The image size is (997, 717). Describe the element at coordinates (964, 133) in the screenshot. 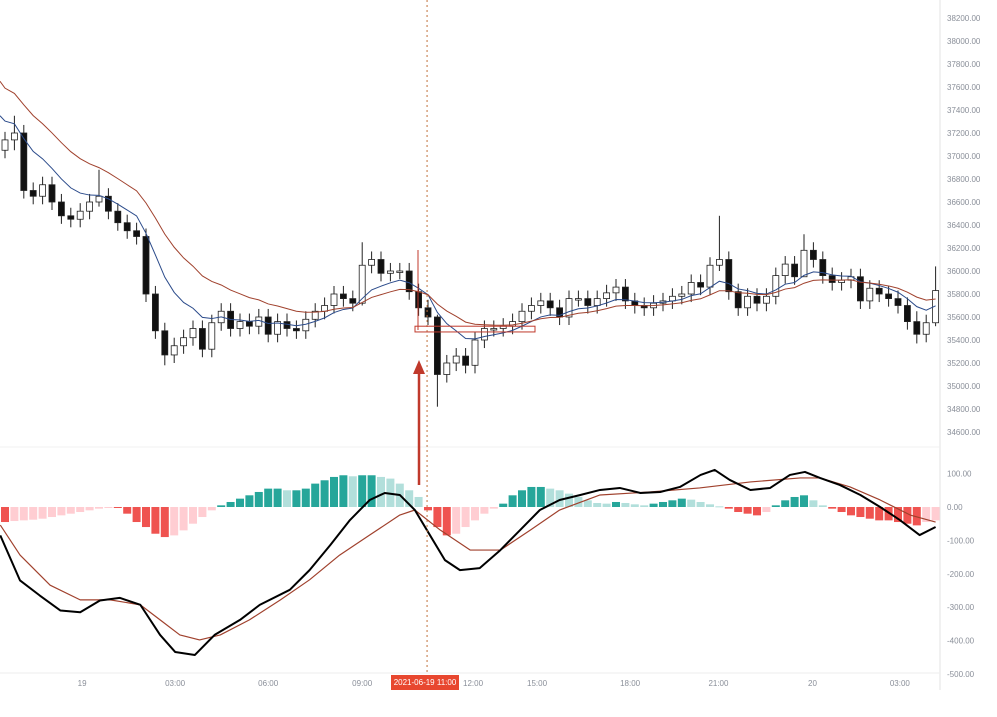

I see `price-tick-label: 37200.00` at that location.